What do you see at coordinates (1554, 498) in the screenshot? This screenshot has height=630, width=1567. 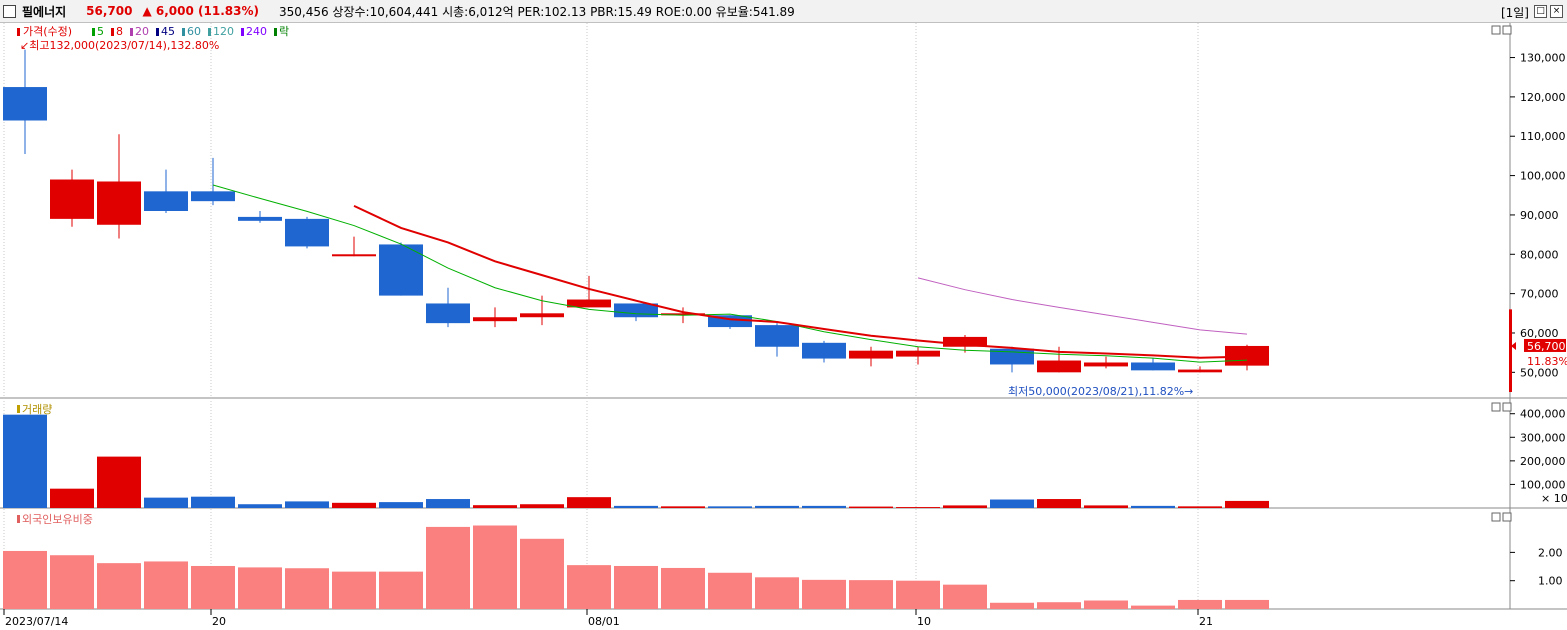 I see `volume-unit-label: × 10` at bounding box center [1554, 498].